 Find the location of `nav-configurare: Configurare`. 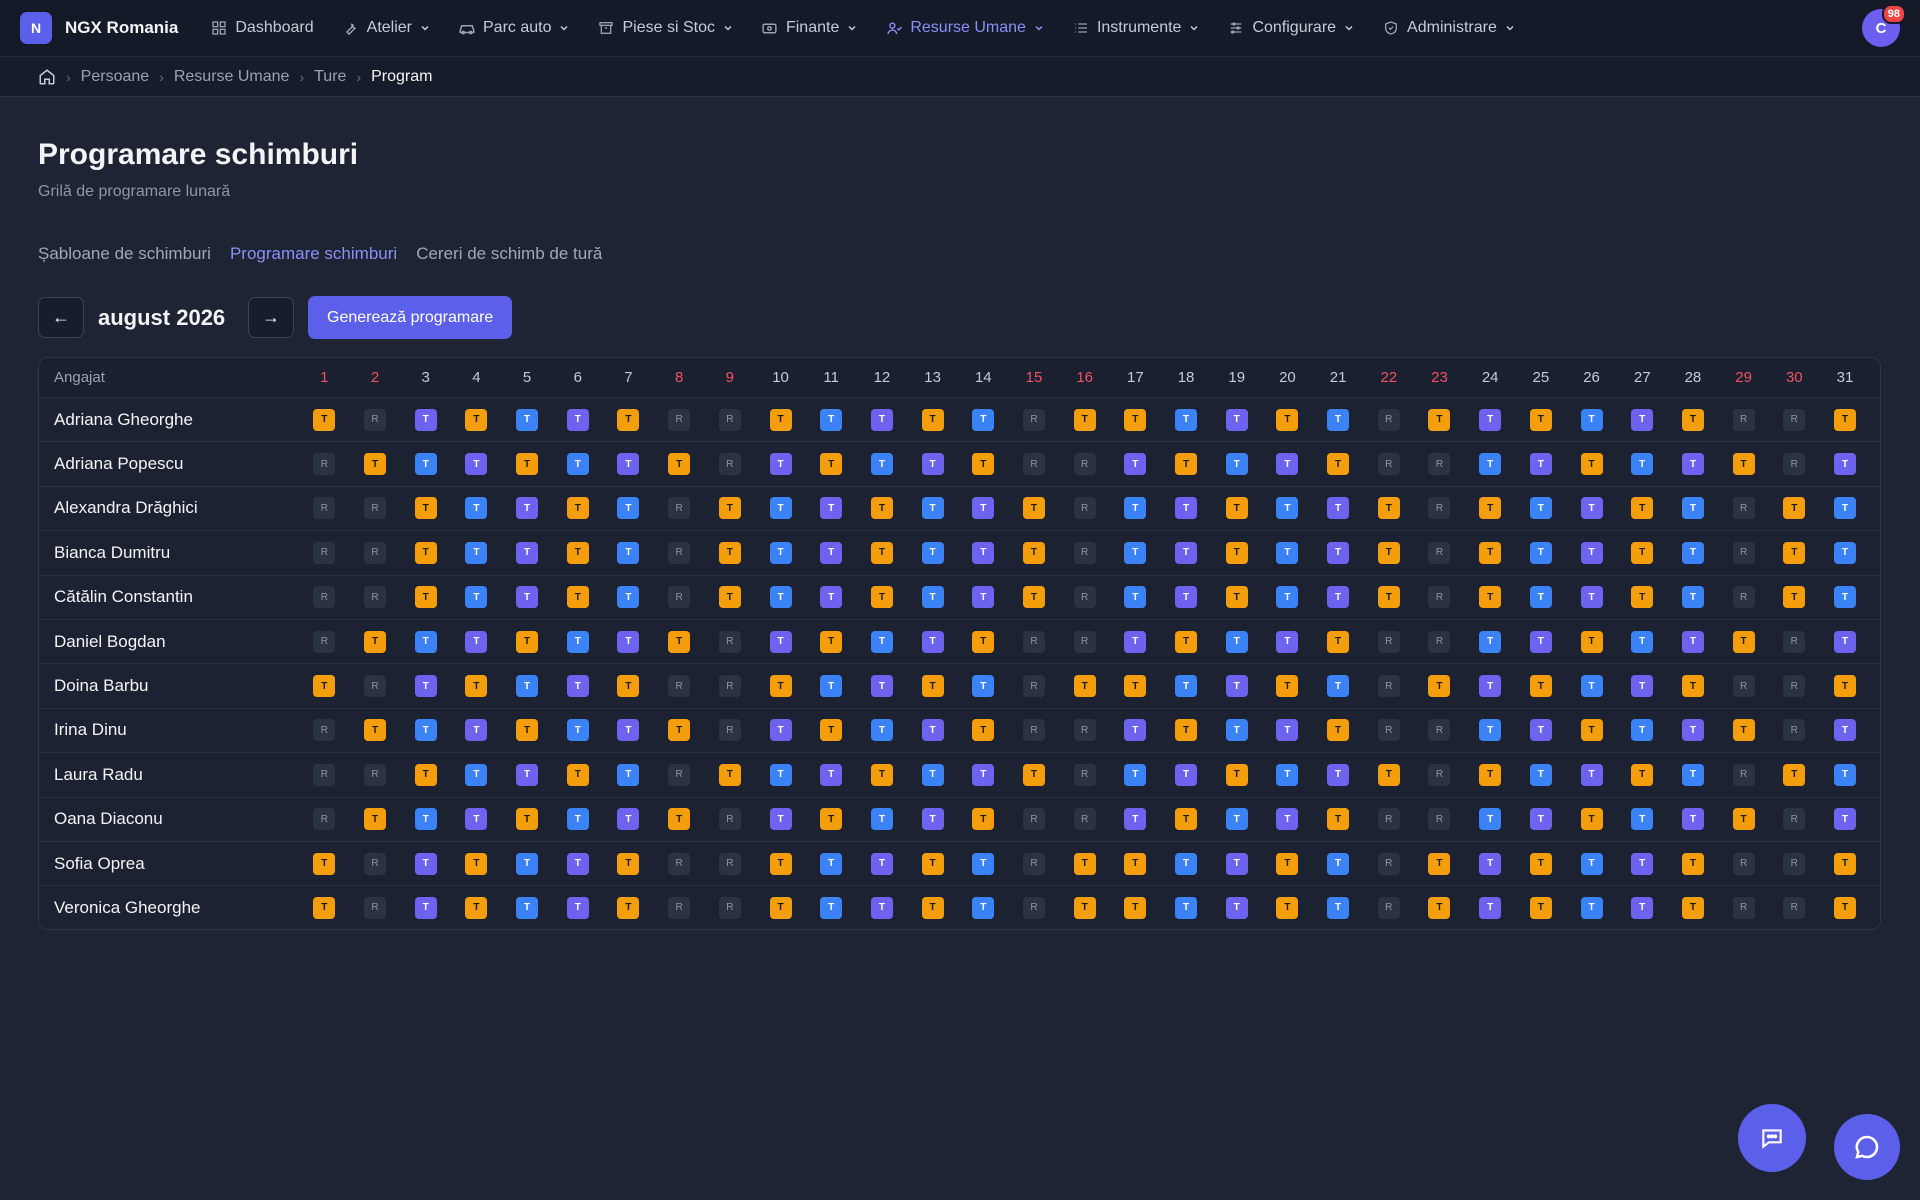

nav-configurare: Configurare is located at coordinates (1290, 28).